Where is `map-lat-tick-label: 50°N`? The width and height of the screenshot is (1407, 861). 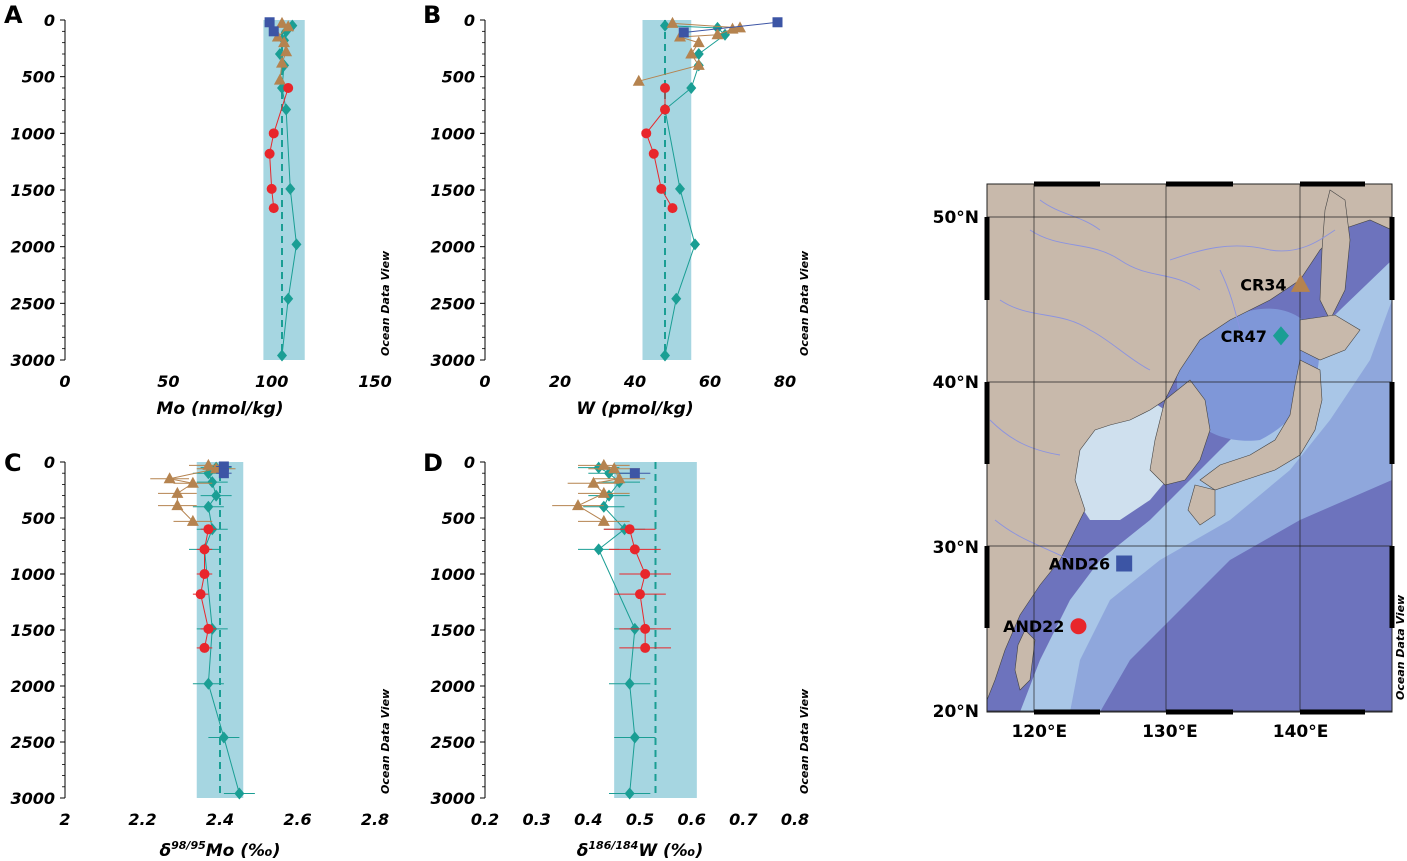
map-lat-tick-label: 50°N is located at coordinates (956, 218).